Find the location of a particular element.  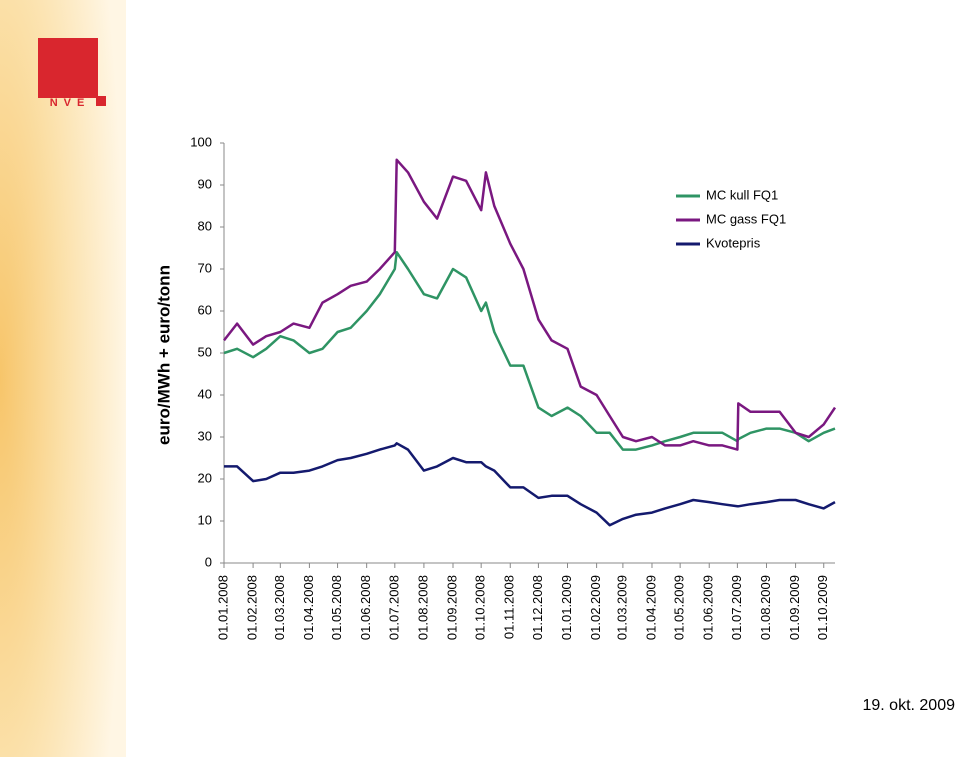

x-tick-label: 01.09.2009 is located at coordinates (794, 607).